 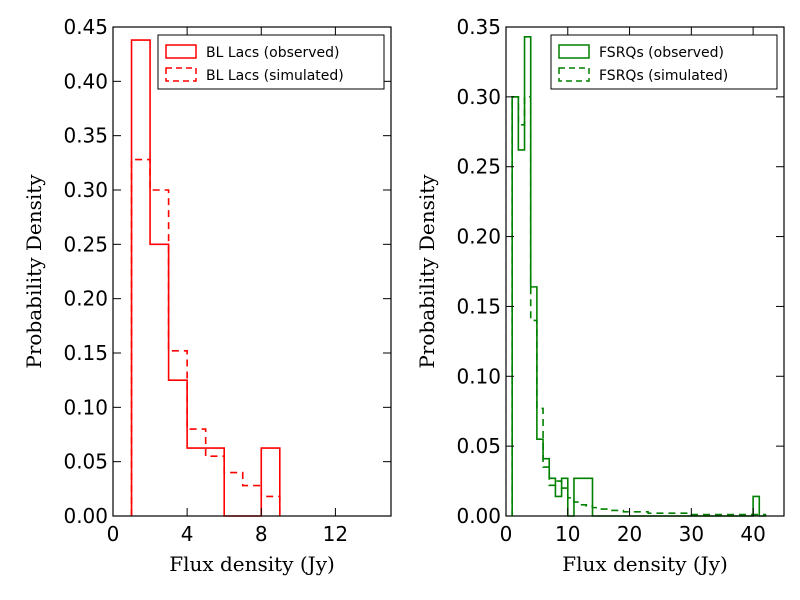 I want to click on legend-label: BL Lacs (observed), so click(x=273, y=53).